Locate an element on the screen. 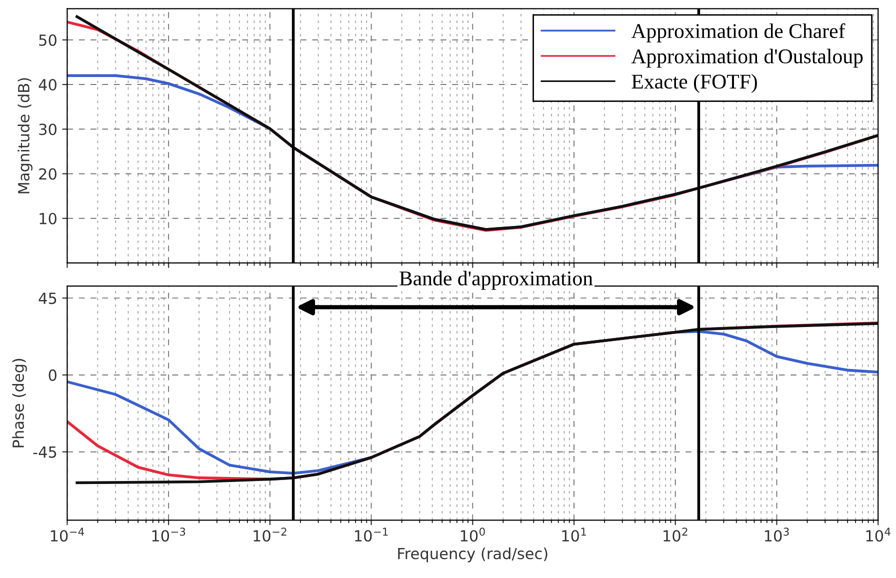 This screenshot has height=578, width=896. x-tick-label: 10$^{−2}$ is located at coordinates (270, 535).